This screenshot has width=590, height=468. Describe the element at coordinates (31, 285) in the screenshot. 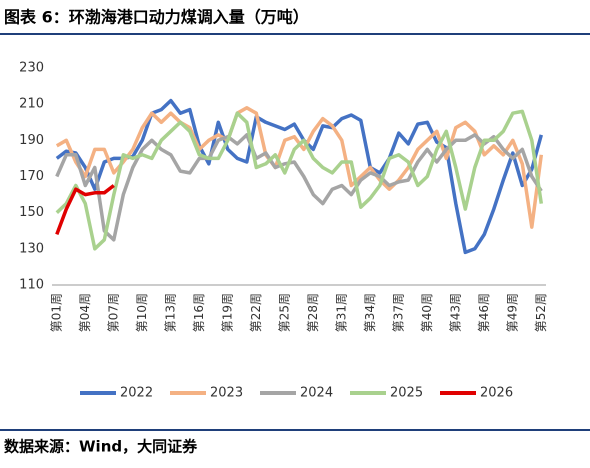

I see `y-tick-label: 110` at that location.